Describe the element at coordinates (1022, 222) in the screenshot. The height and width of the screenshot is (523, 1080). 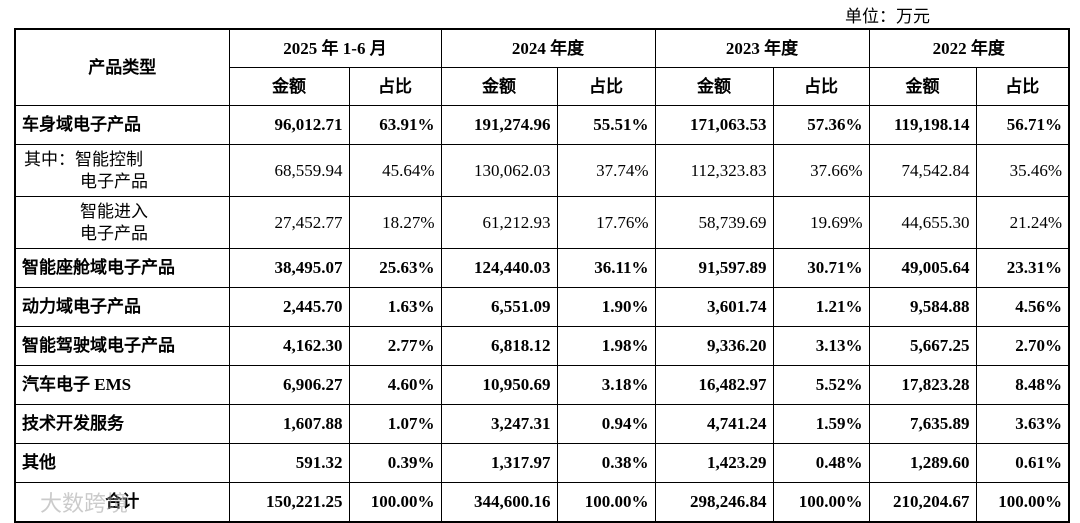
I see `cell: 21.24%` at that location.